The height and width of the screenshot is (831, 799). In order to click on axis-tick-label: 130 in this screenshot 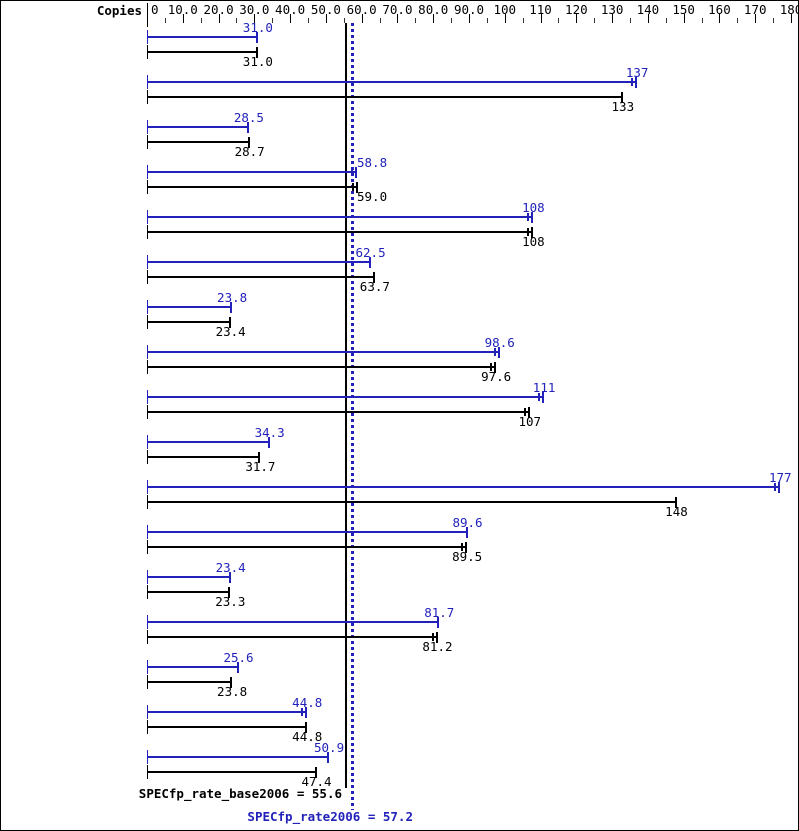, I will do `click(612, 9)`.